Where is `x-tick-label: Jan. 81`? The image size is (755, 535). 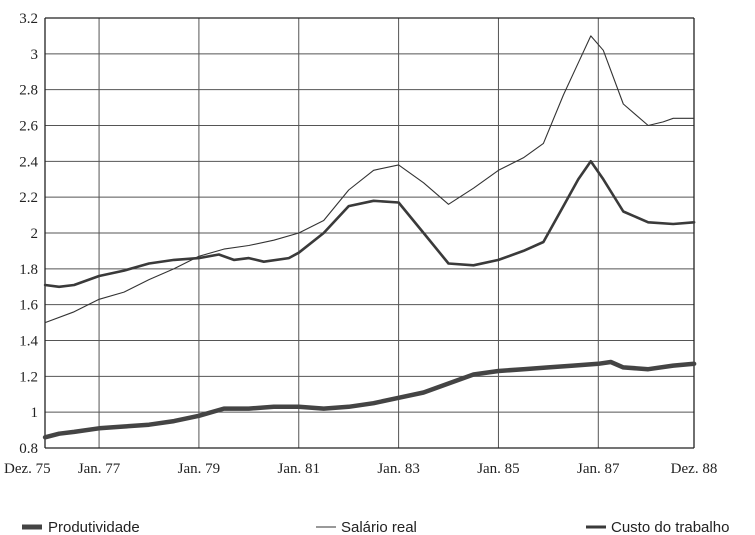
x-tick-label: Jan. 81 is located at coordinates (299, 469).